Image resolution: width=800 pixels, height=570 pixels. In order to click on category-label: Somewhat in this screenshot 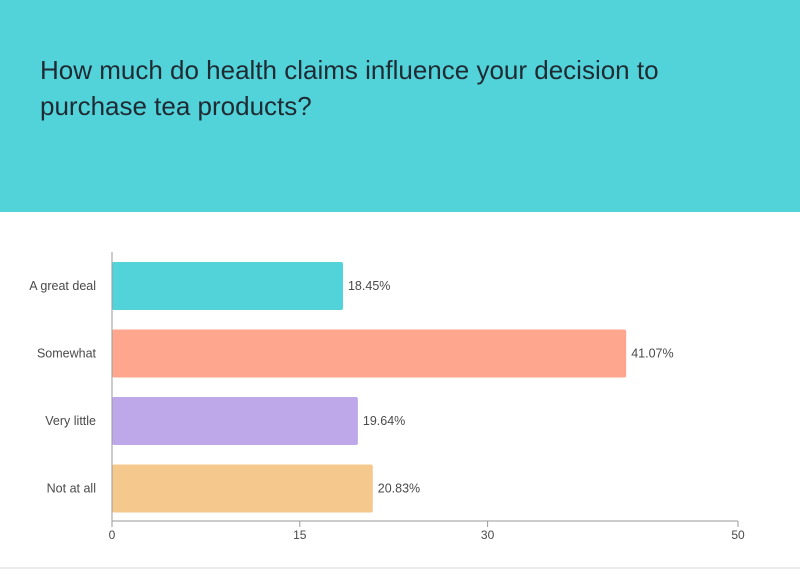, I will do `click(67, 354)`.